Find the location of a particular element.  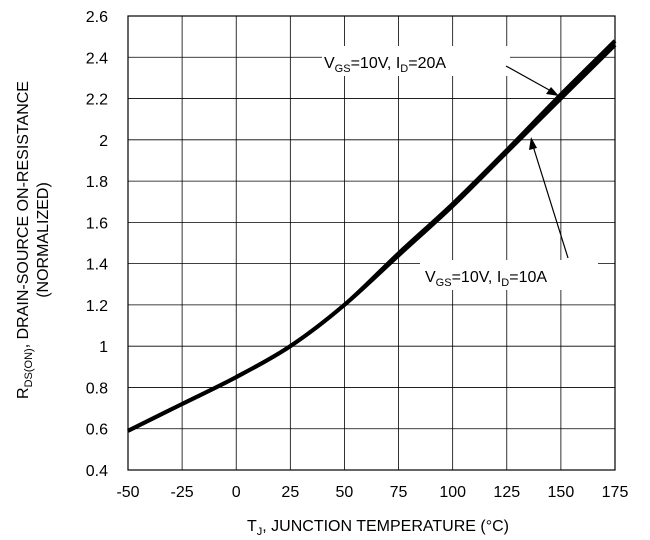

x-axis-title-rest: , JUNCTION TEMPERATURE (°C) is located at coordinates (385, 526).